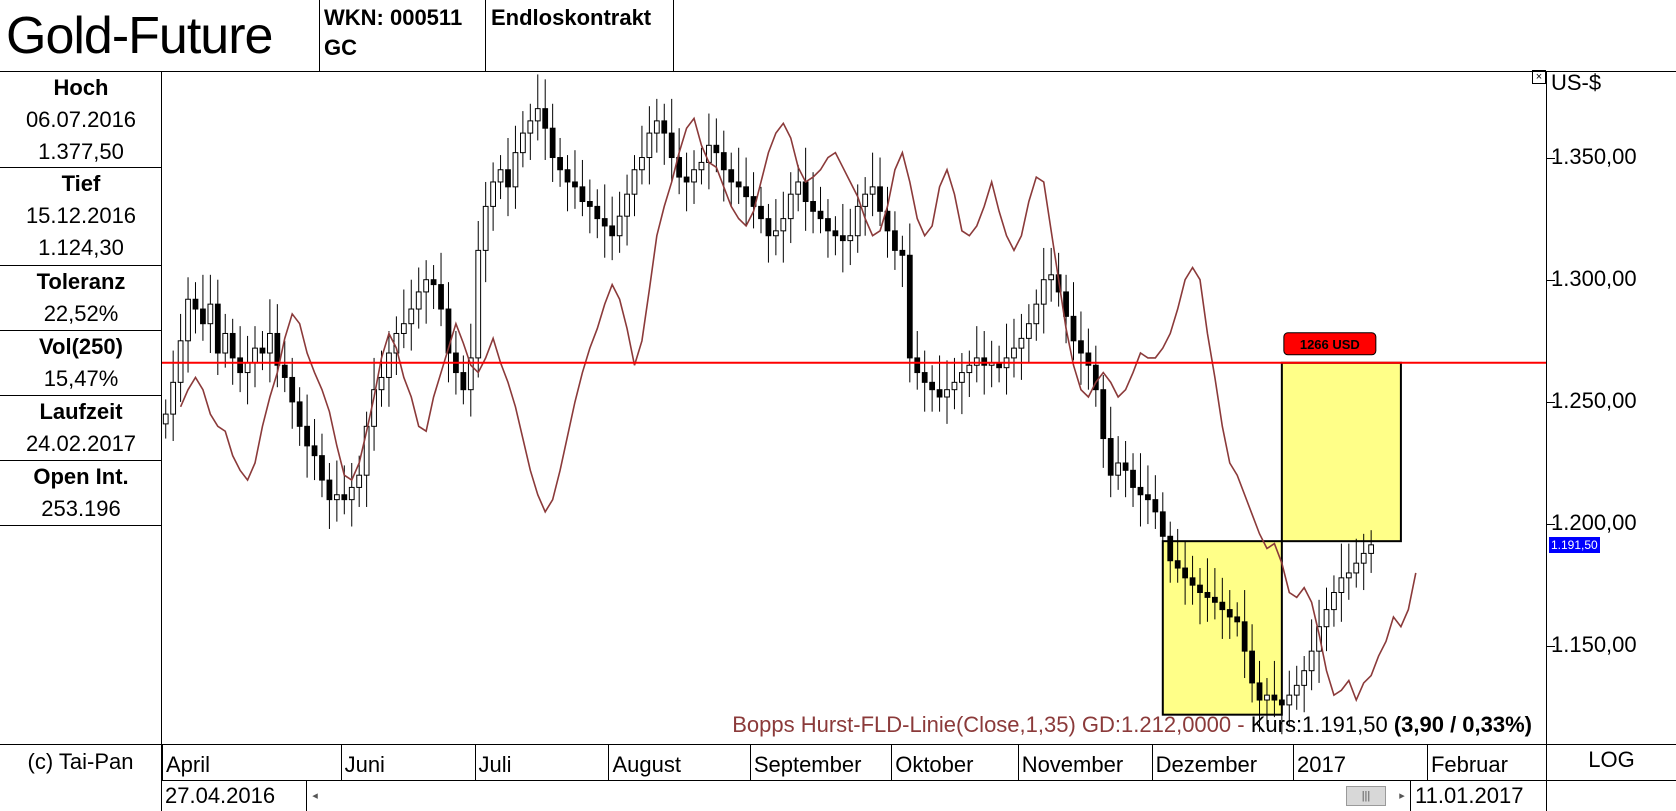 This screenshot has width=1676, height=811. Describe the element at coordinates (81, 346) in the screenshot. I see `stat-label: Vol(250)` at that location.